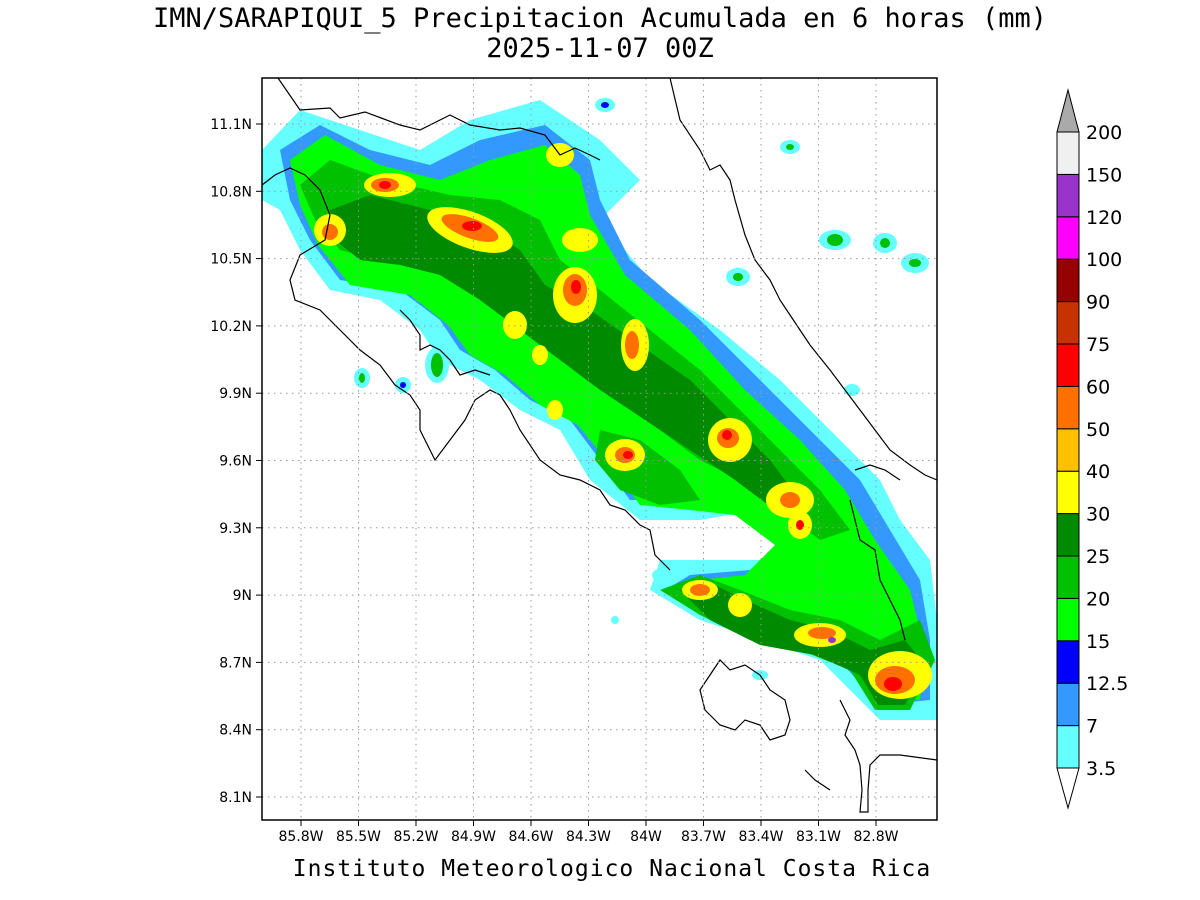 This screenshot has width=1200, height=900. What do you see at coordinates (530, 837) in the screenshot?
I see `lon-tick-label: 84.6W` at bounding box center [530, 837].